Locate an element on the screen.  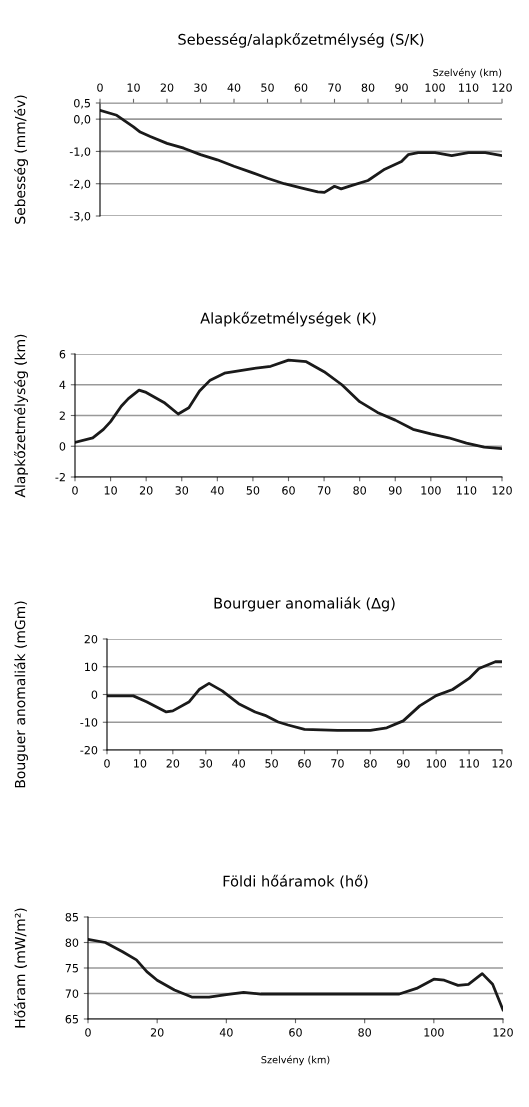
y-tick-label: 70 is located at coordinates (72, 993).